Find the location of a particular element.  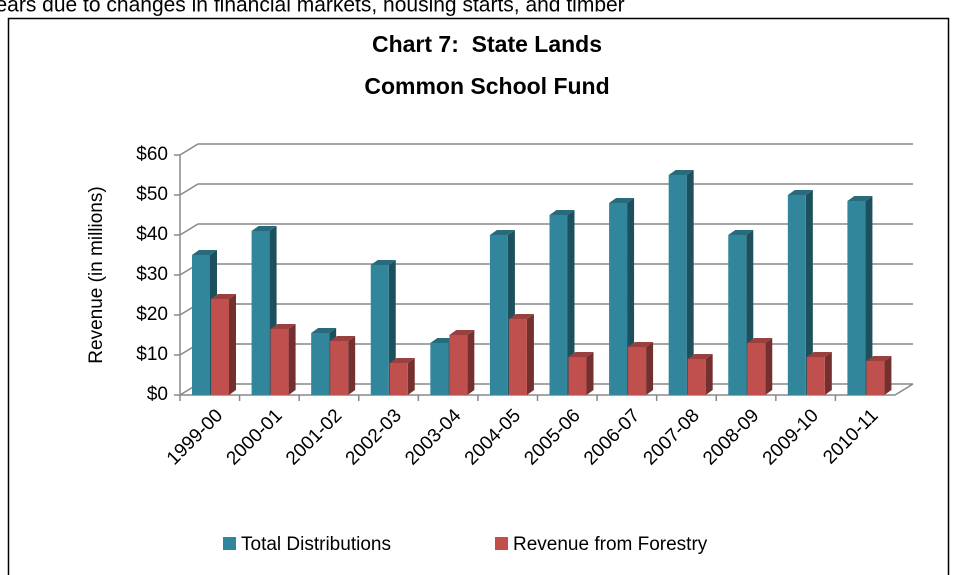

x-tick-label: 2009-10 is located at coordinates (791, 437).